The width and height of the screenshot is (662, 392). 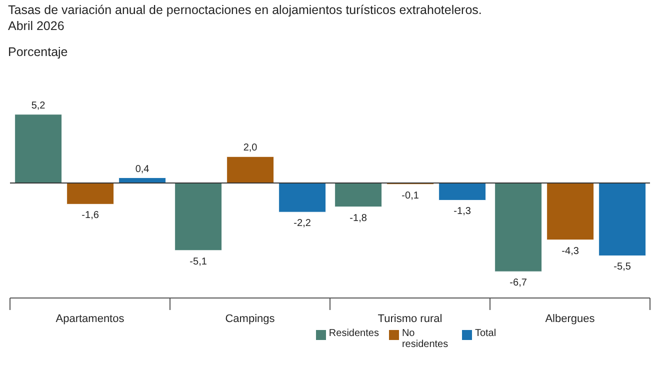 I want to click on chart-subtitle: Abril 2026, so click(x=37, y=26).